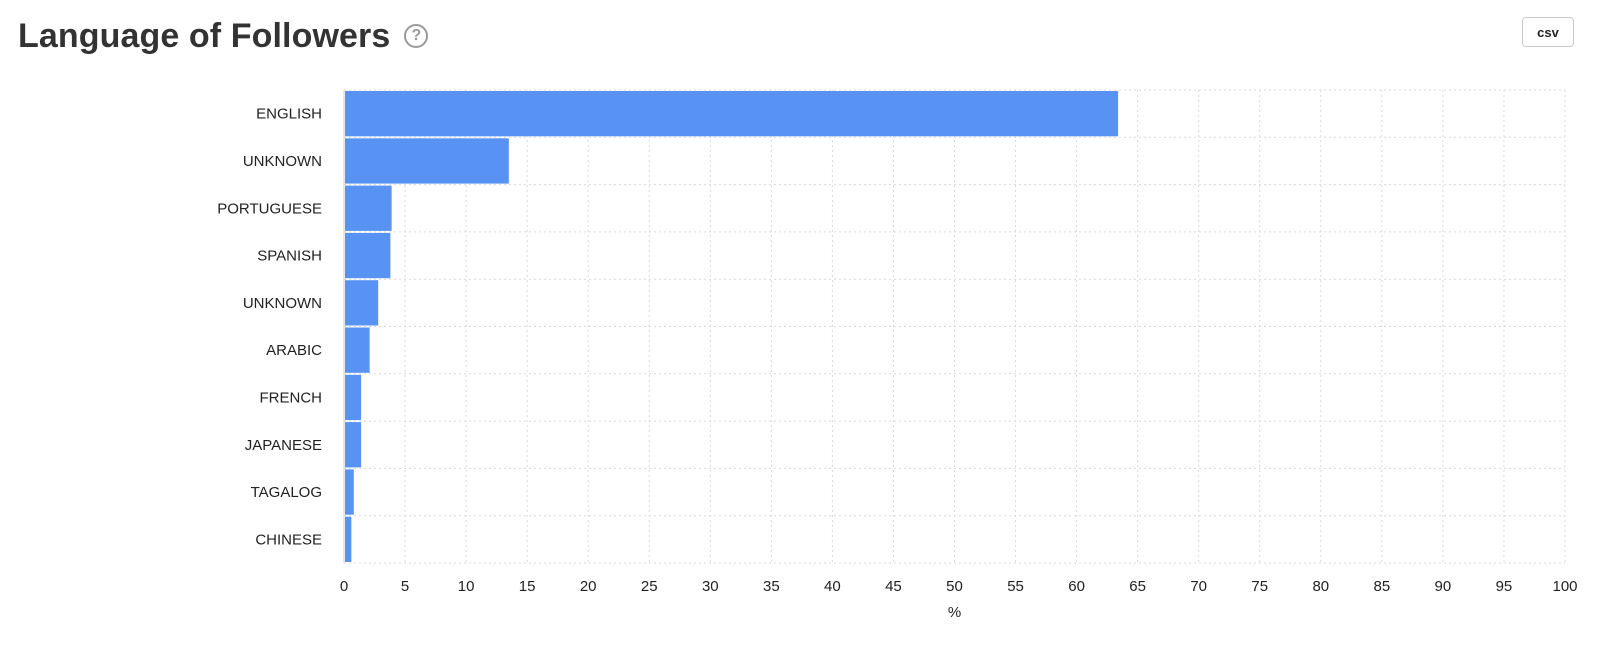 The image size is (1600, 646). I want to click on category-label: ARABIC, so click(294, 350).